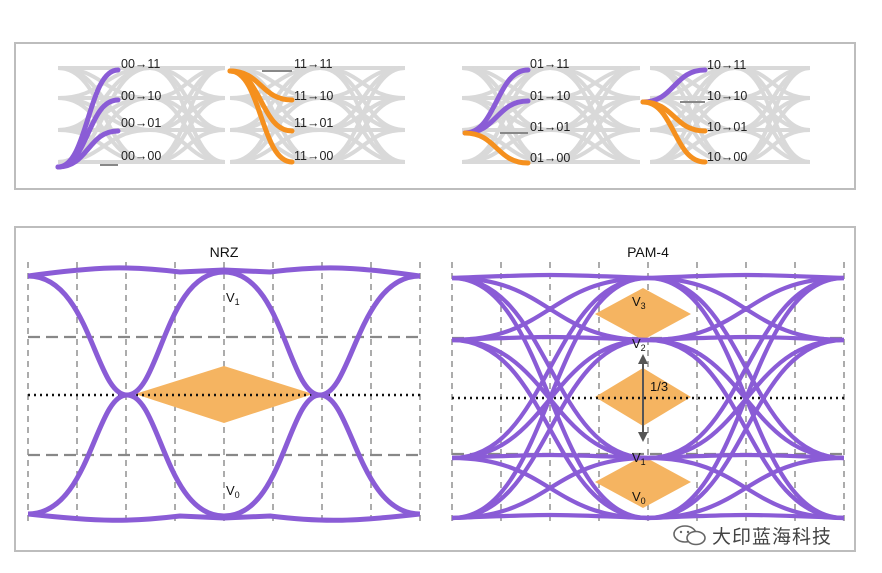 This screenshot has width=882, height=573. I want to click on pam4-ratio-label: 1/3, so click(659, 386).